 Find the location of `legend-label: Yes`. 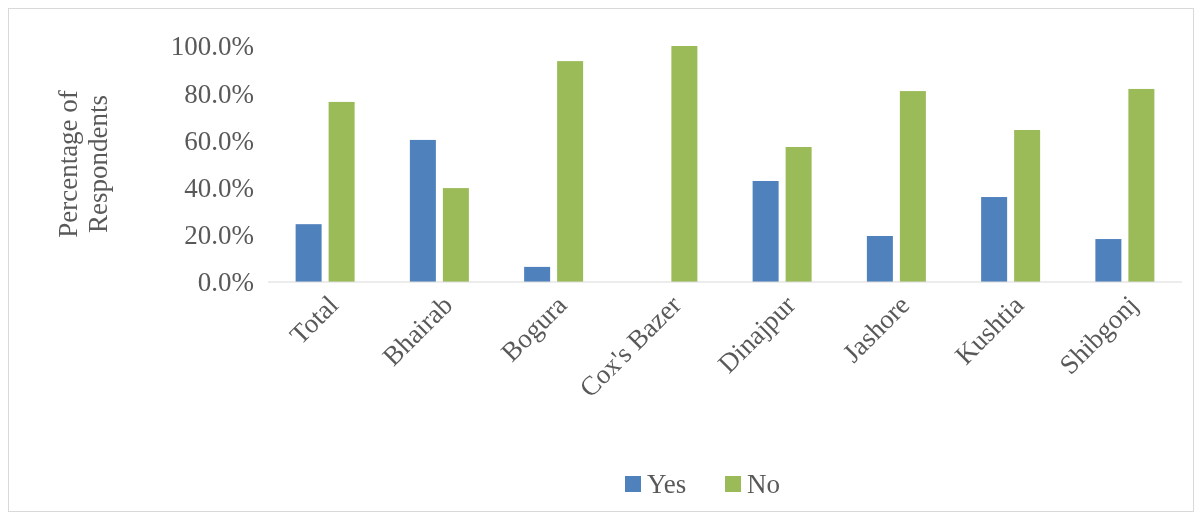

legend-label: Yes is located at coordinates (667, 484).